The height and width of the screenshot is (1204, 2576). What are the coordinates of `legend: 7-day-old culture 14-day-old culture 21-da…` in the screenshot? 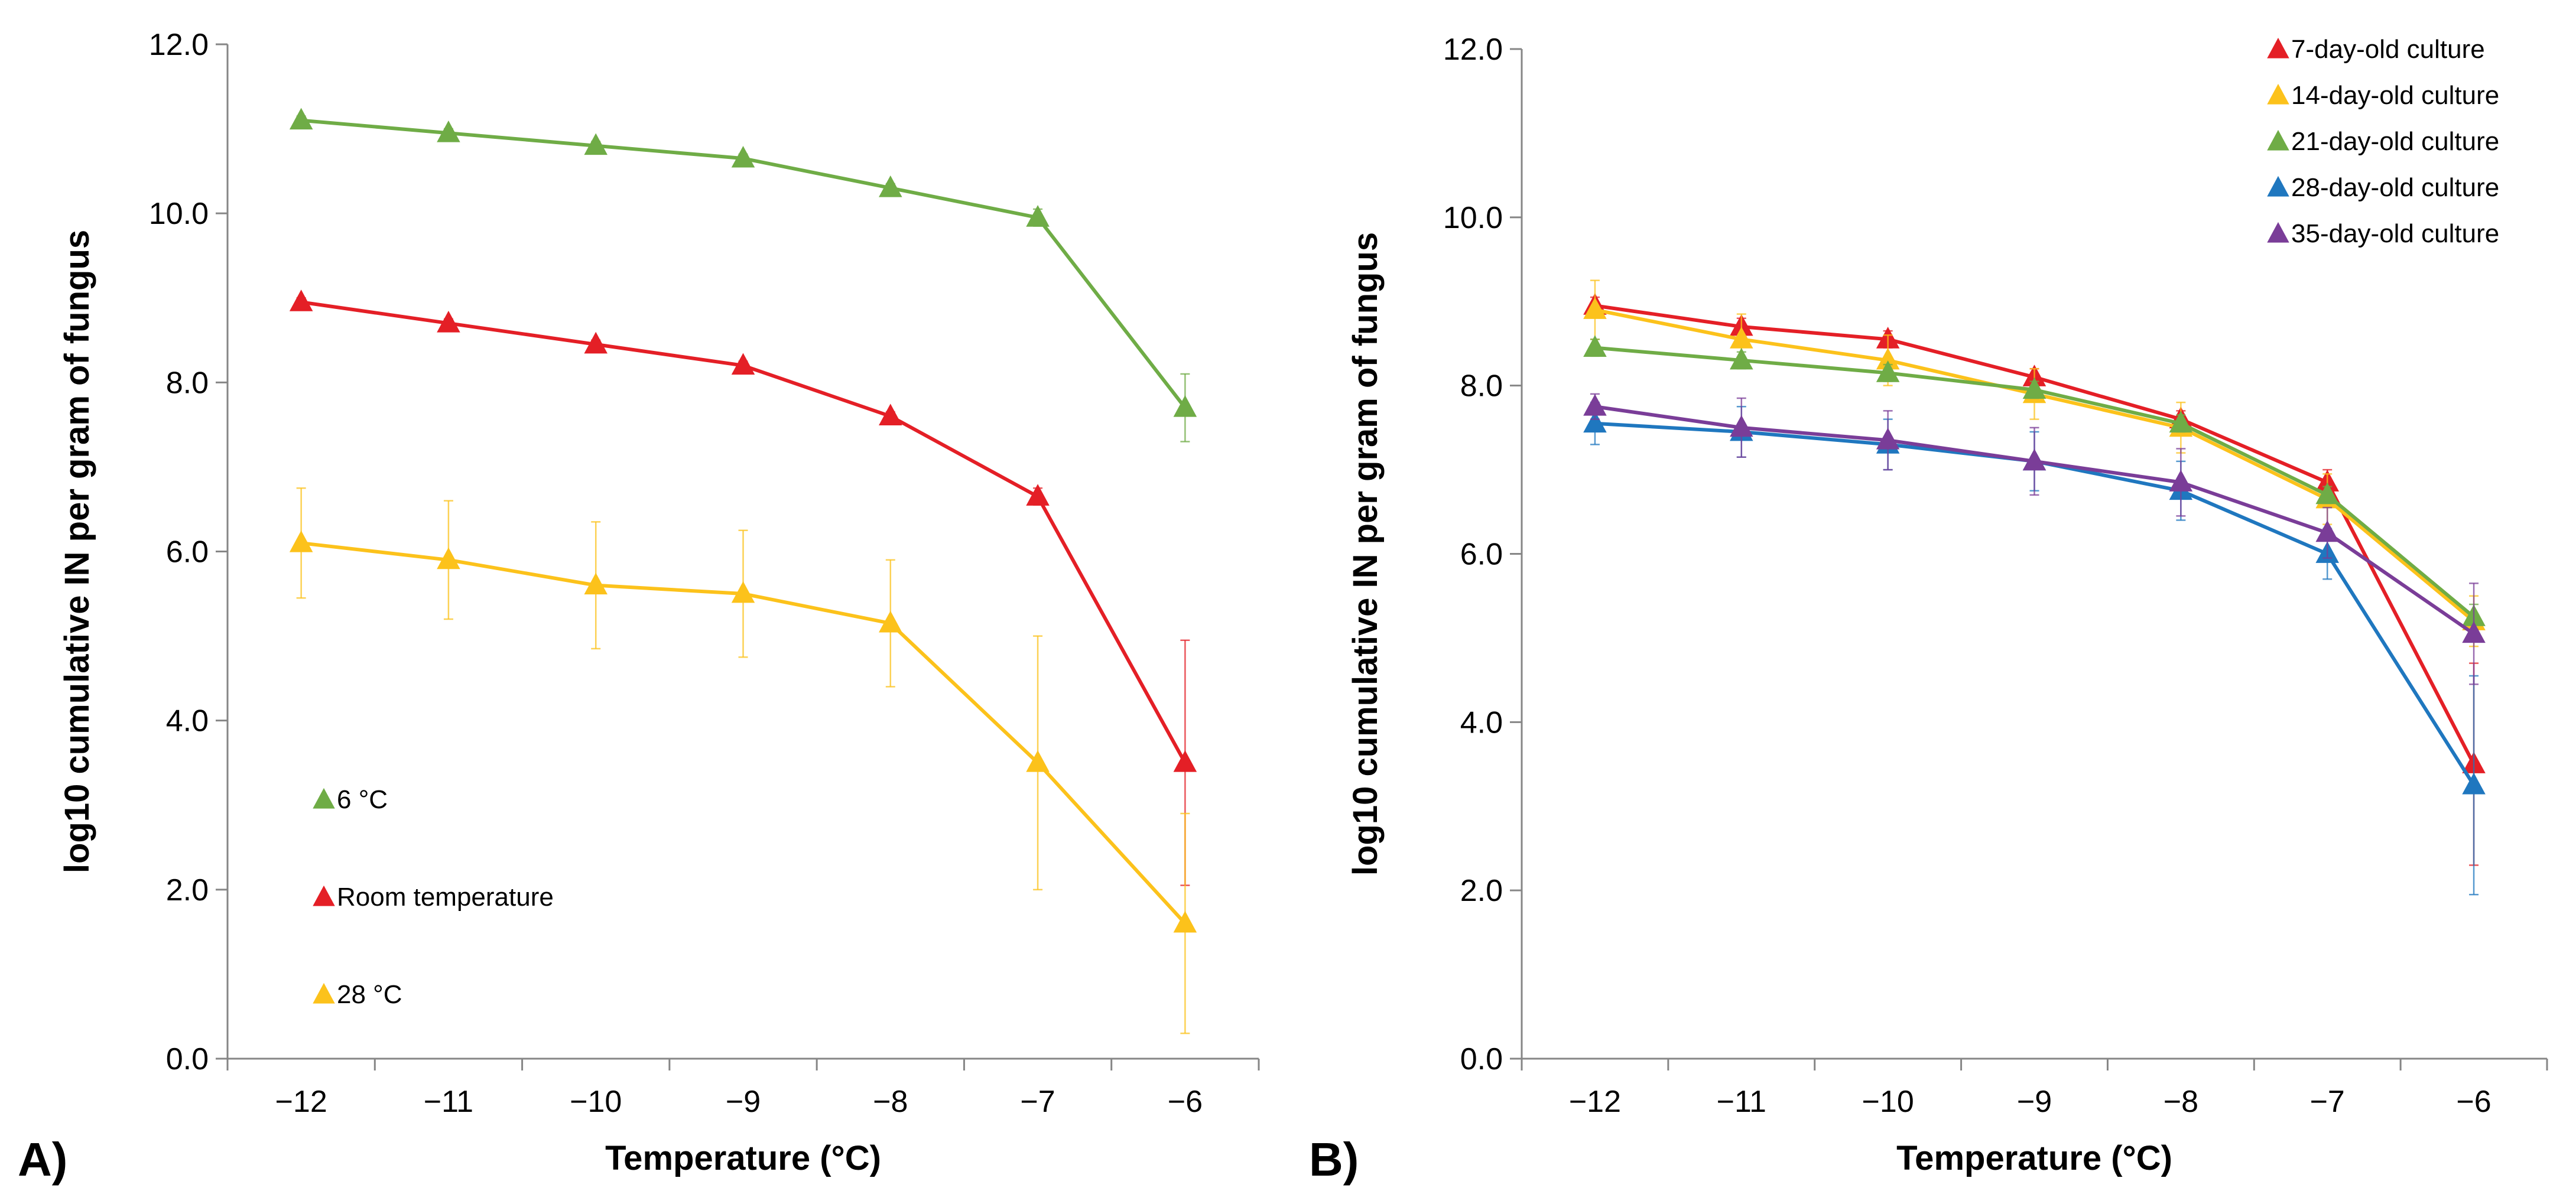 It's located at (2383, 141).